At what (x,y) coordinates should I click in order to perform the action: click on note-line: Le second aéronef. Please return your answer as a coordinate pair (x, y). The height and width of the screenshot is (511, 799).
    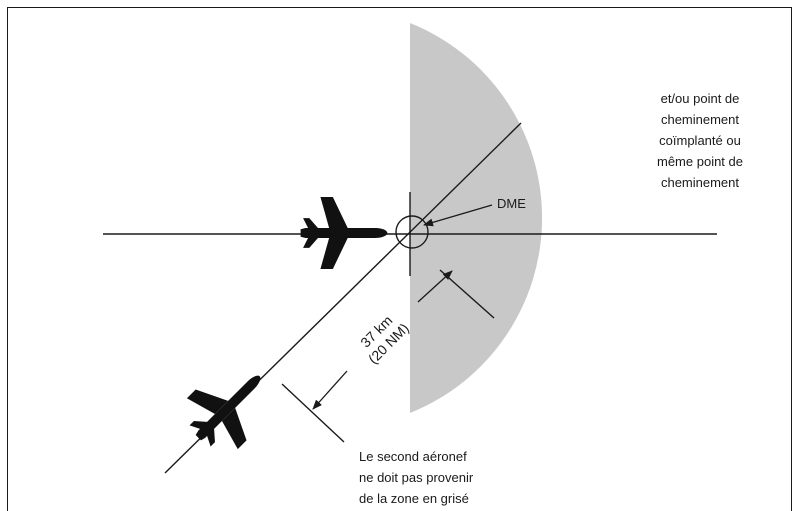
    Looking at the image, I should click on (413, 456).